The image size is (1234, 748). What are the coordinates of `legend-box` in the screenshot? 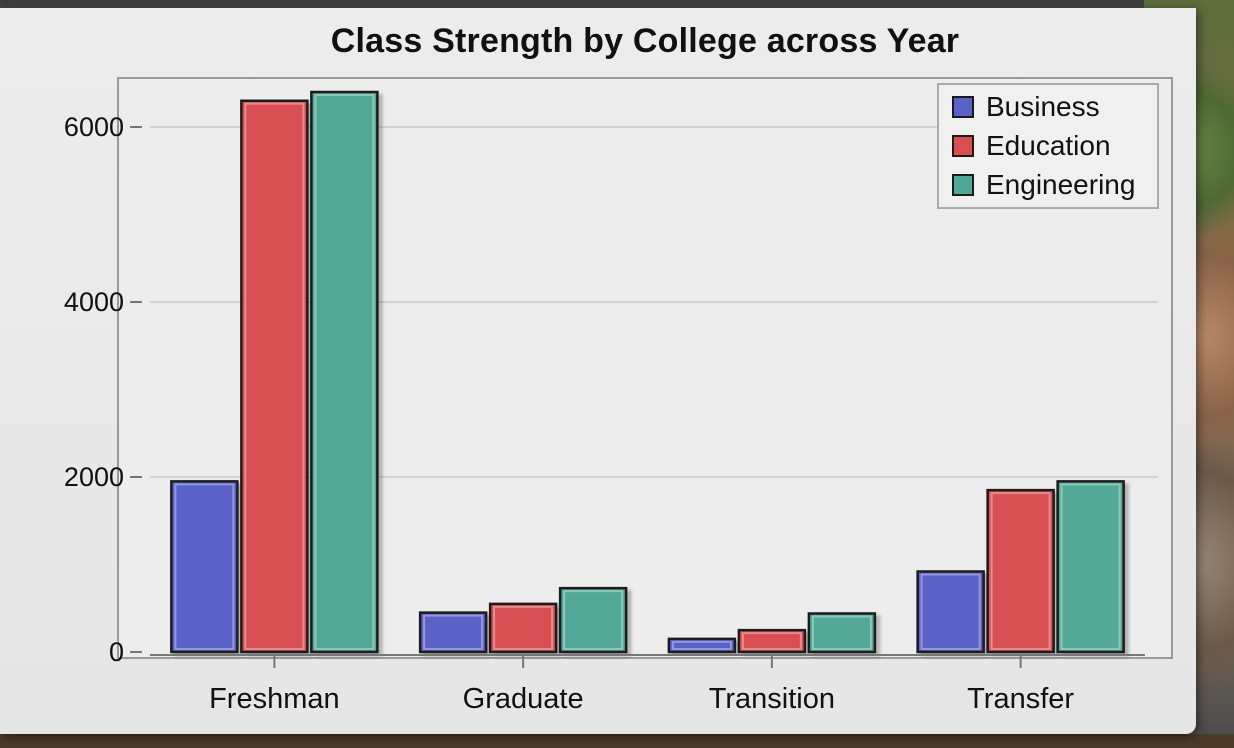 It's located at (1048, 146).